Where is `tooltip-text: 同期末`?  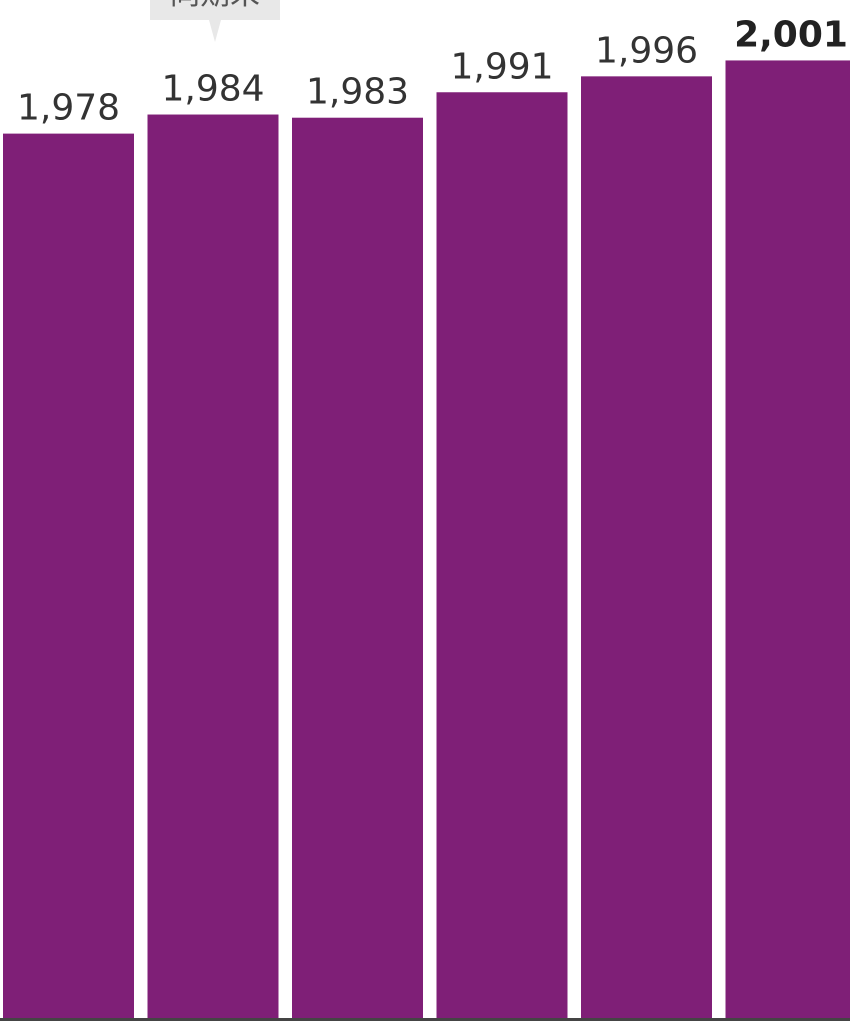 tooltip-text: 同期末 is located at coordinates (215, 6).